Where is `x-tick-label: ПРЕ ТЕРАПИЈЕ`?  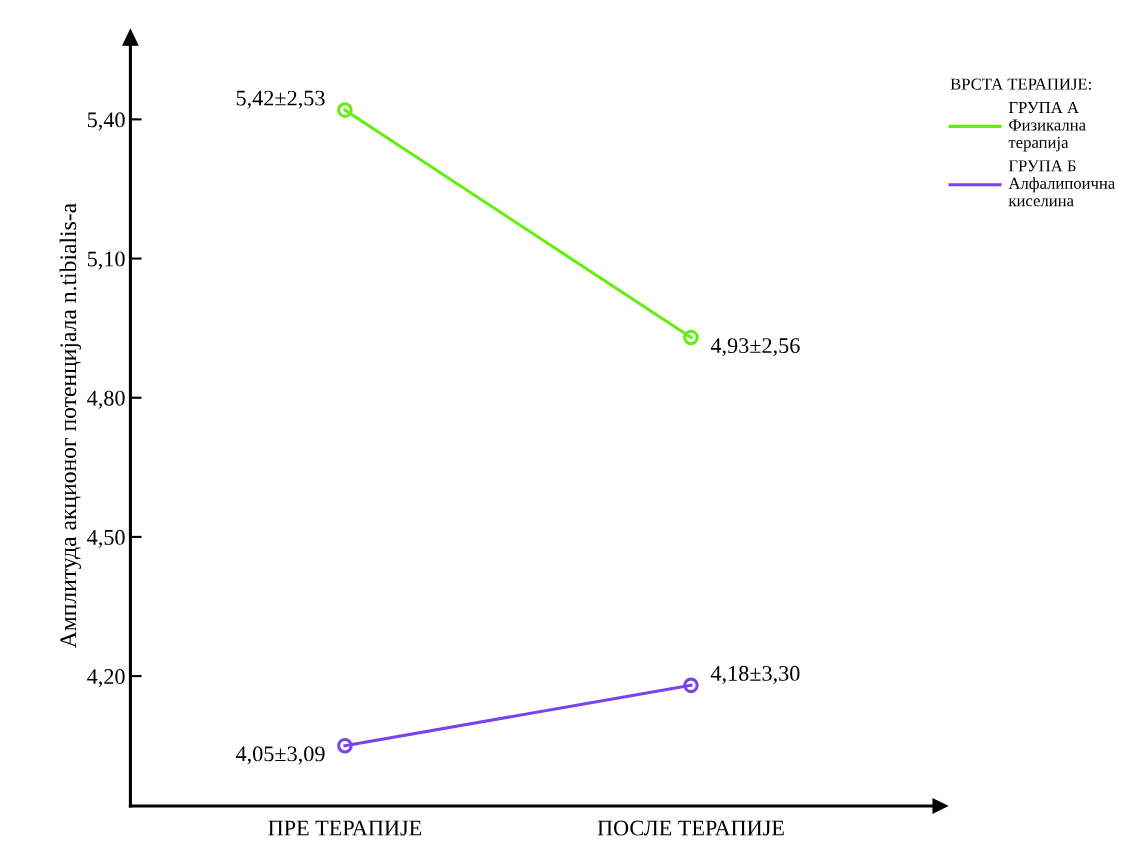 x-tick-label: ПРЕ ТЕРАПИЈЕ is located at coordinates (345, 828).